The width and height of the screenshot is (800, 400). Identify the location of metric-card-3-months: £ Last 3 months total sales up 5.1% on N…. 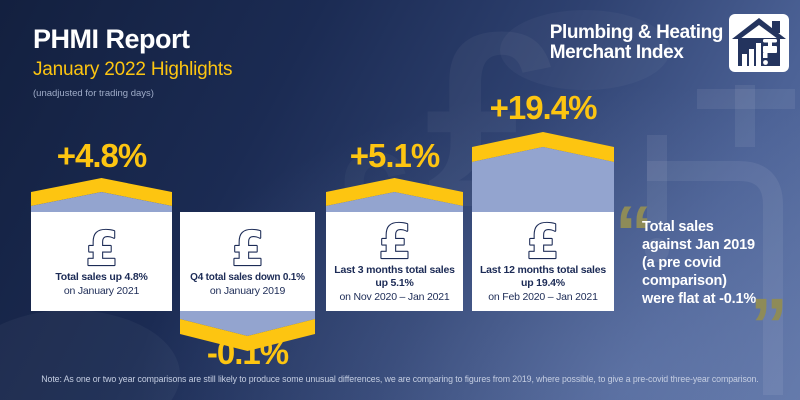
(394, 261).